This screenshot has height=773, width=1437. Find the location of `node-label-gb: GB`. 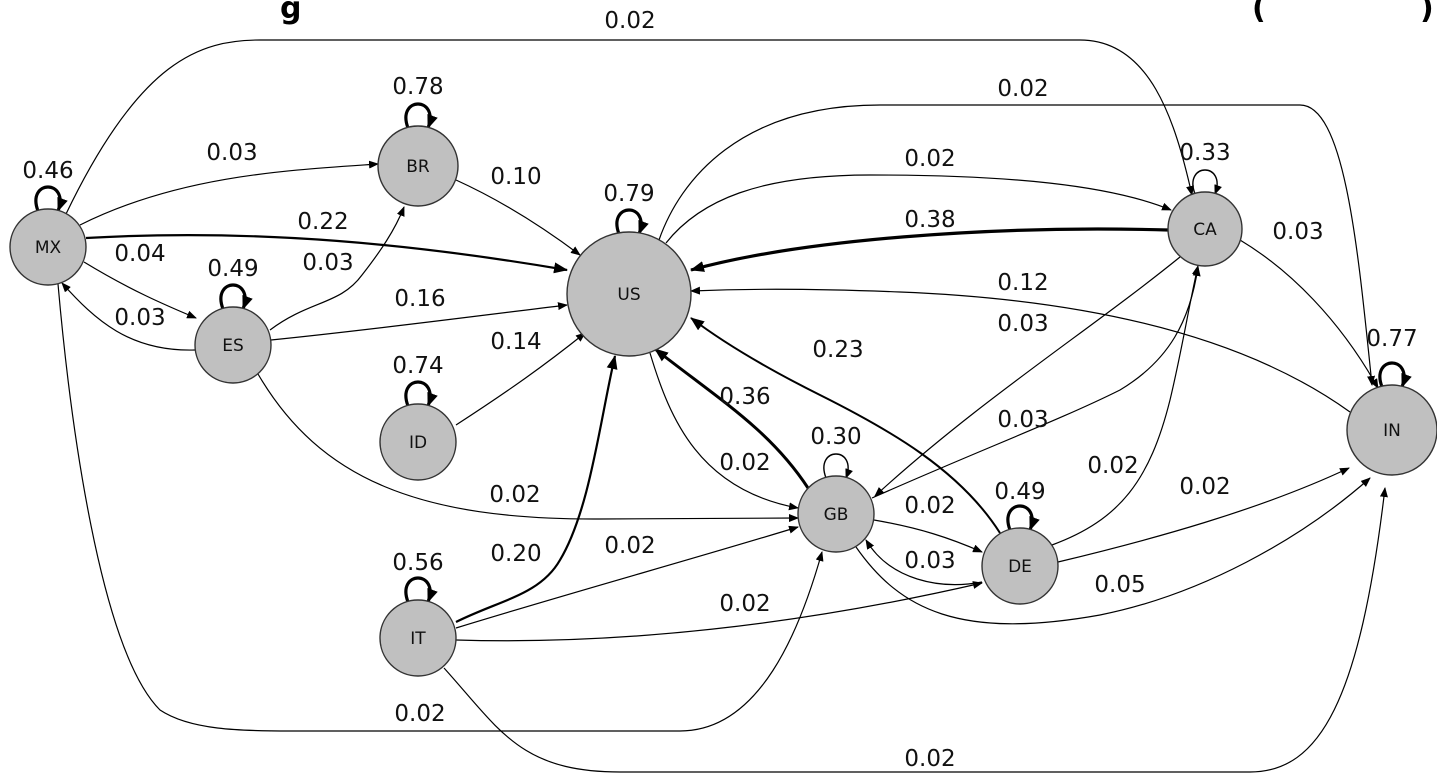

node-label-gb: GB is located at coordinates (836, 515).